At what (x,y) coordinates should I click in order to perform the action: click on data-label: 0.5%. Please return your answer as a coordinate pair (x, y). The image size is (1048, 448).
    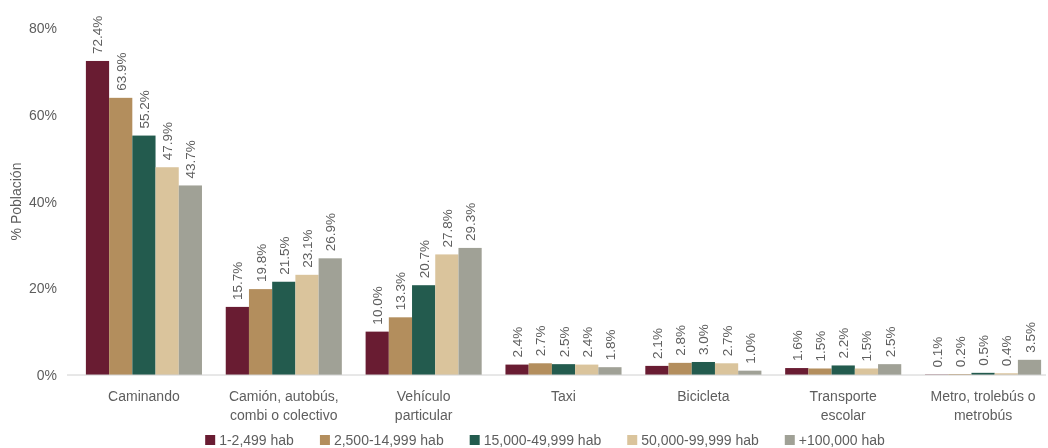
    Looking at the image, I should click on (983, 350).